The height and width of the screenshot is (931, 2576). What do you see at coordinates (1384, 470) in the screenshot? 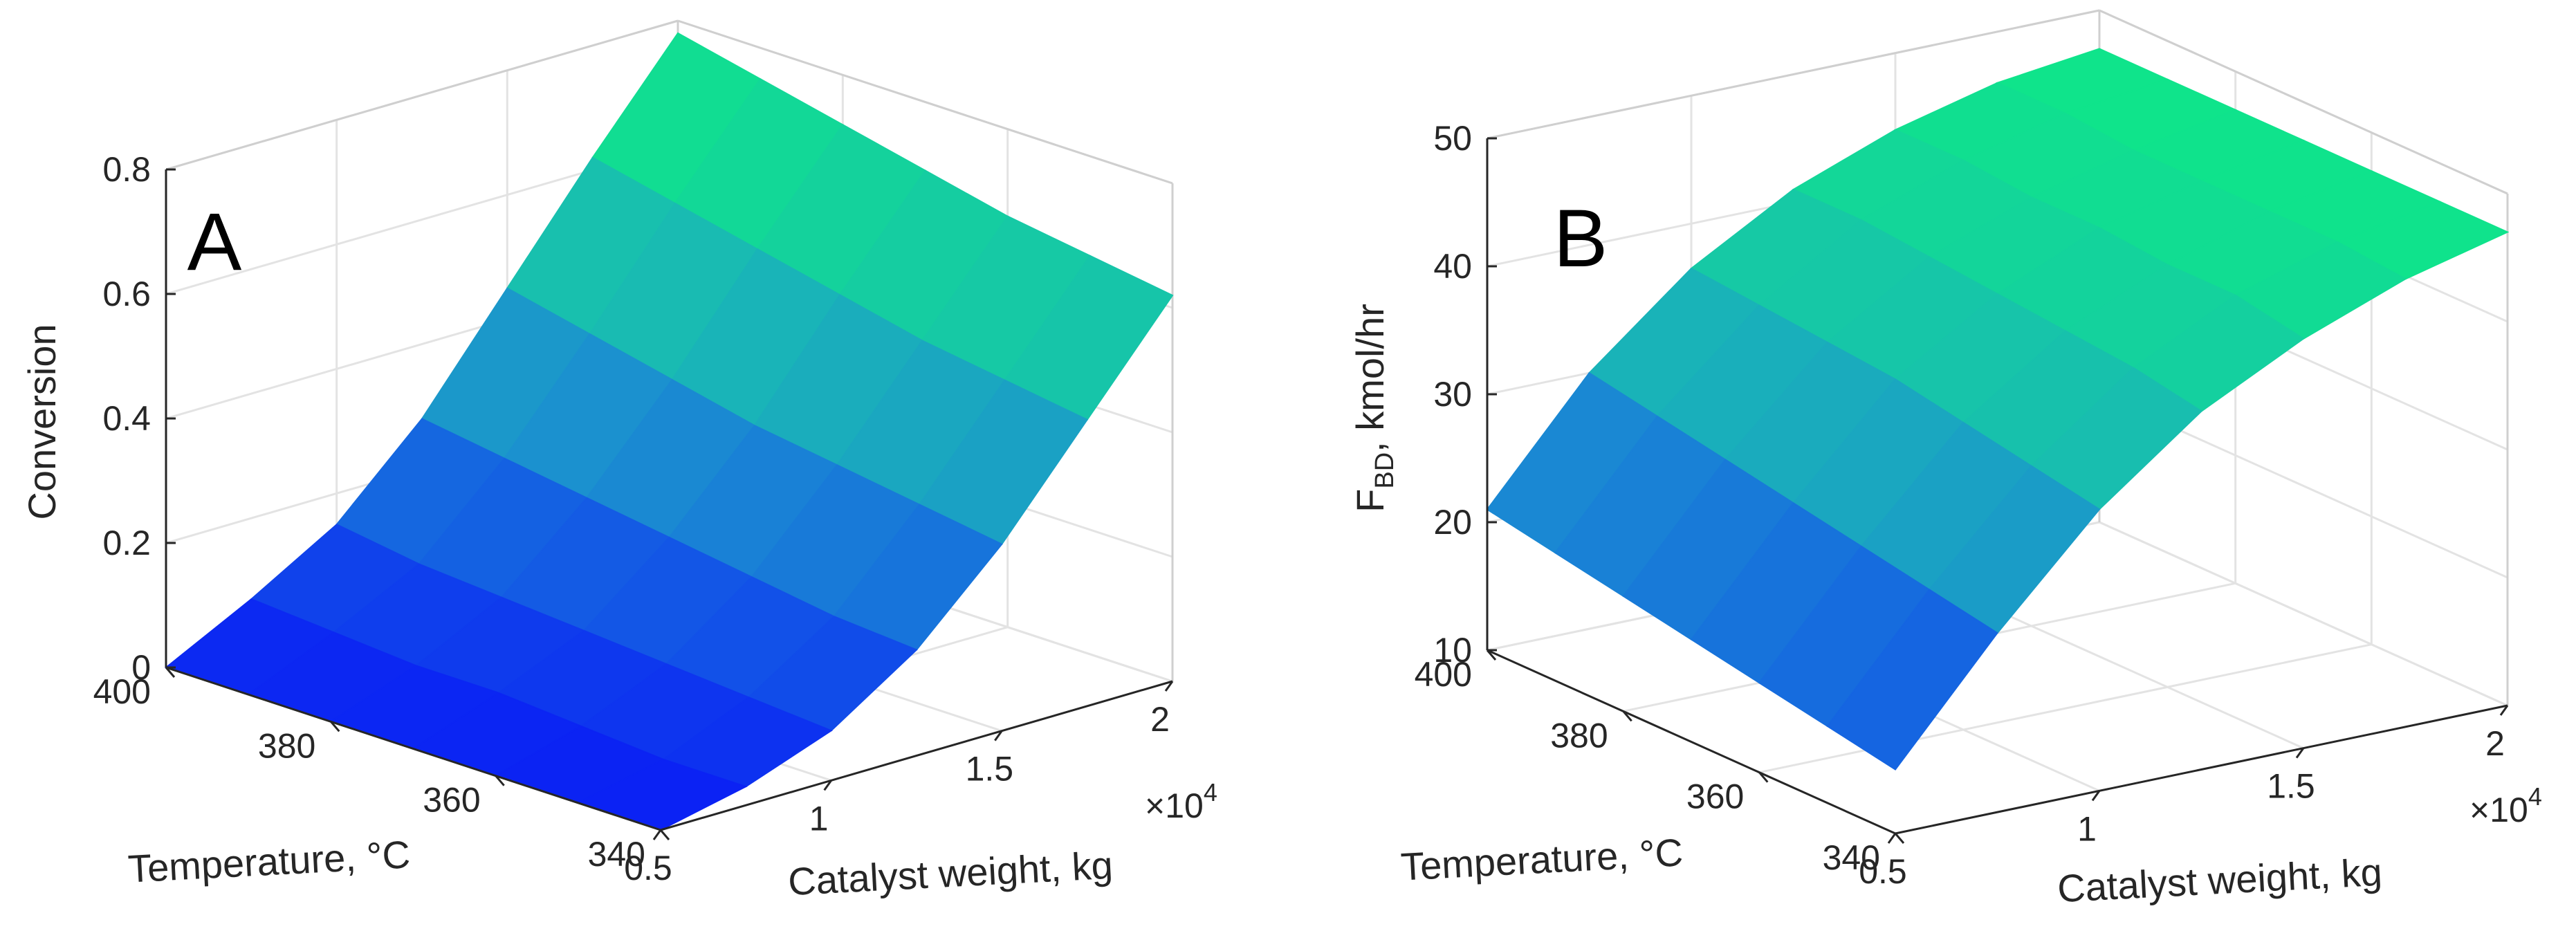
I see `panel-b-z-label-sub: BD` at bounding box center [1384, 470].